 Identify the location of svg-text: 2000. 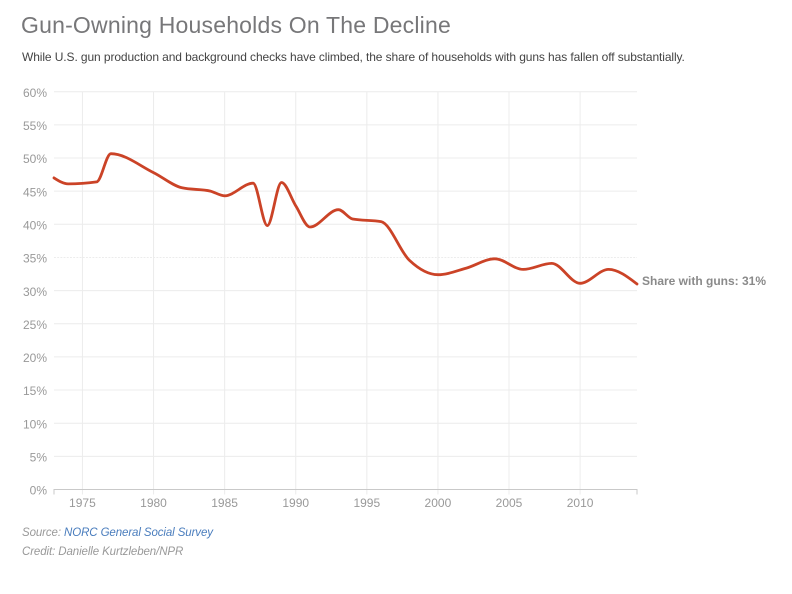
(438, 503).